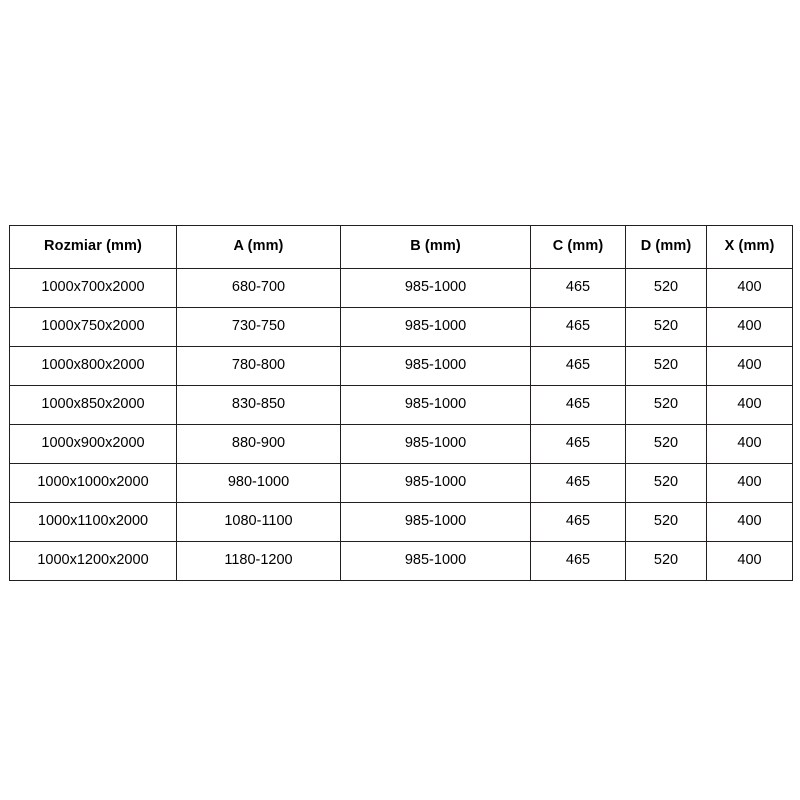 The image size is (800, 800). Describe the element at coordinates (435, 247) in the screenshot. I see `column-header-b: B (mm)` at that location.